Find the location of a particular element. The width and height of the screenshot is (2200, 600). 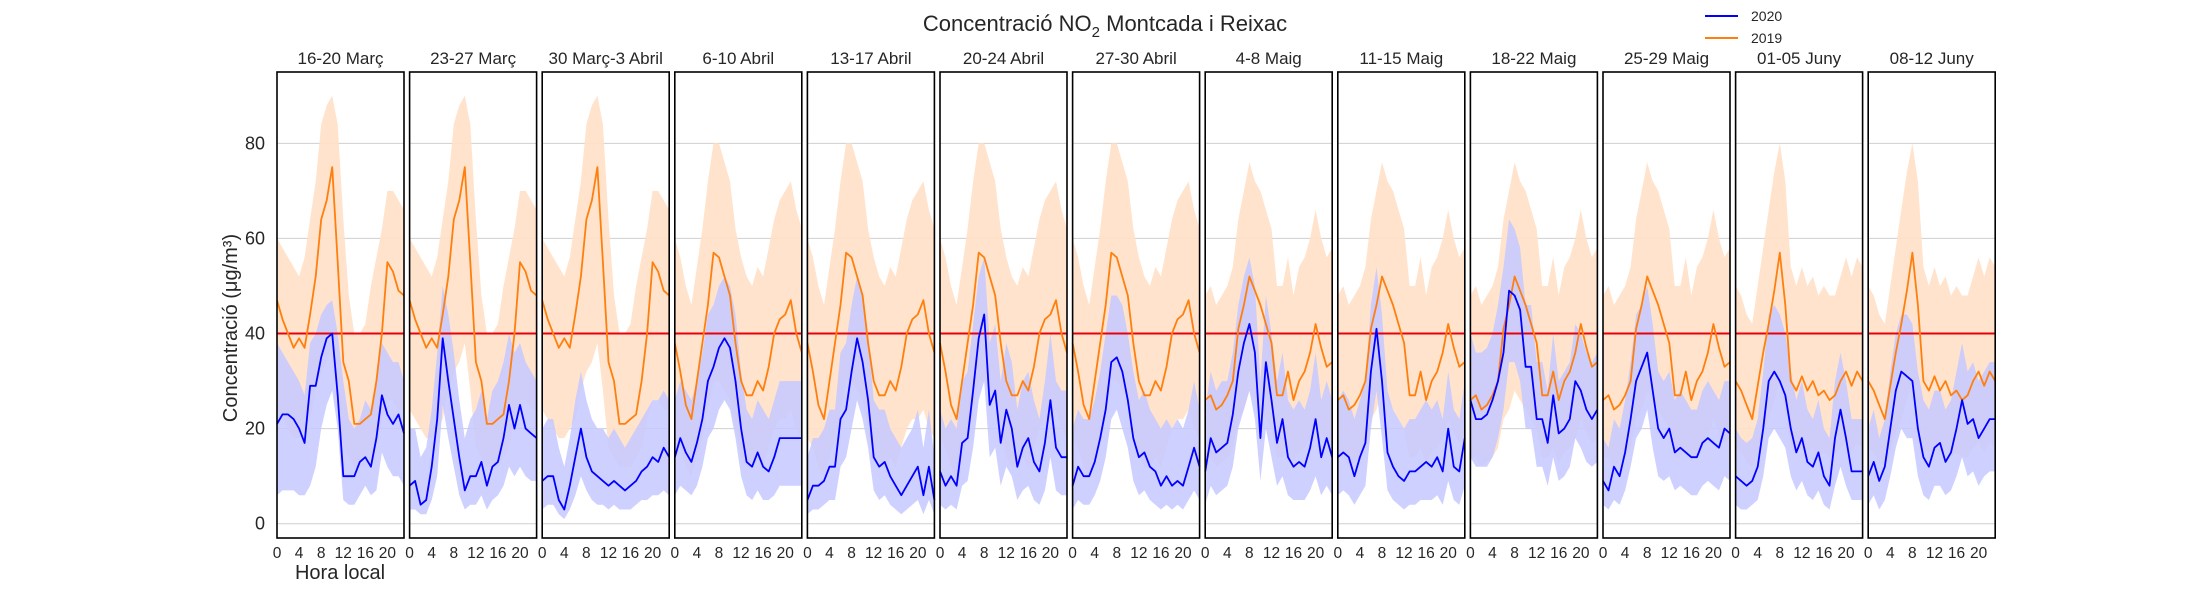

x-axis-label: Hora local is located at coordinates (340, 573).